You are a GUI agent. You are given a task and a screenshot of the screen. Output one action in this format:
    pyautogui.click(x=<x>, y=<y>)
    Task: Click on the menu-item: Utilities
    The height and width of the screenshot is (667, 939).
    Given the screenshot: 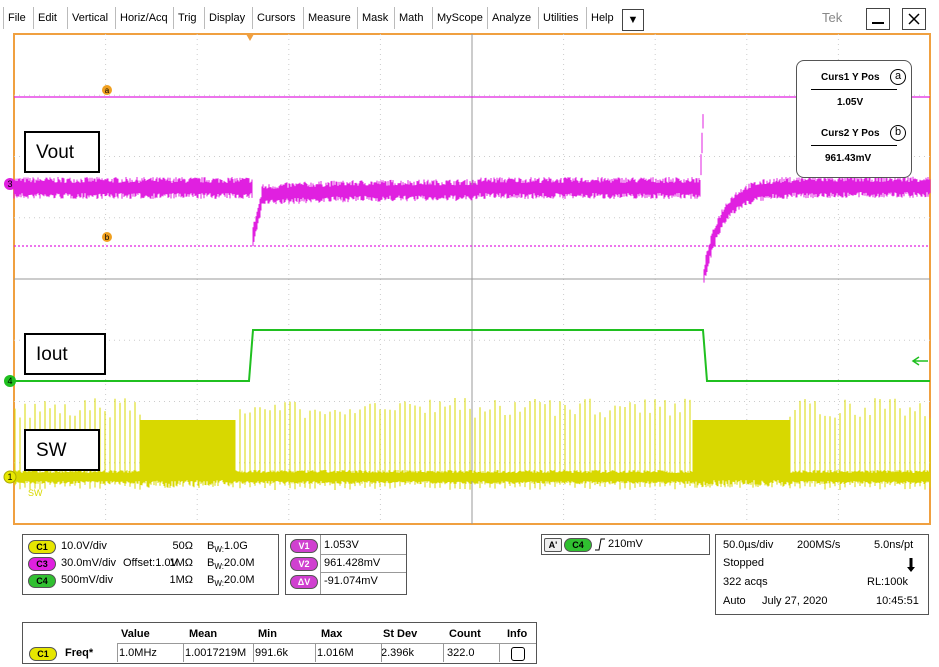 What is the action you would take?
    pyautogui.click(x=561, y=18)
    